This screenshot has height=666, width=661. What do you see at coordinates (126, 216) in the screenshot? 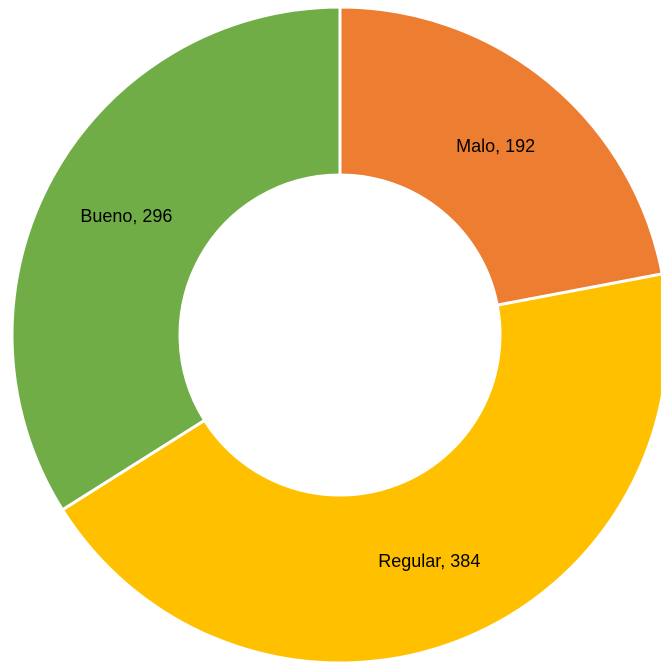
I see `data-label: Bueno, 296` at bounding box center [126, 216].